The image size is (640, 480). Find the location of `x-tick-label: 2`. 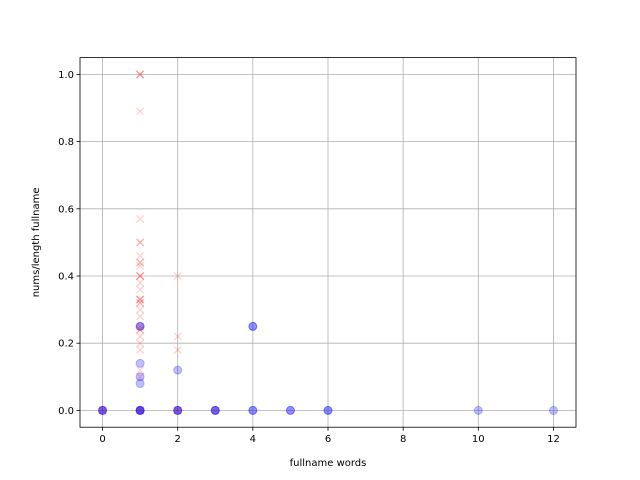

x-tick-label: 2 is located at coordinates (178, 439).